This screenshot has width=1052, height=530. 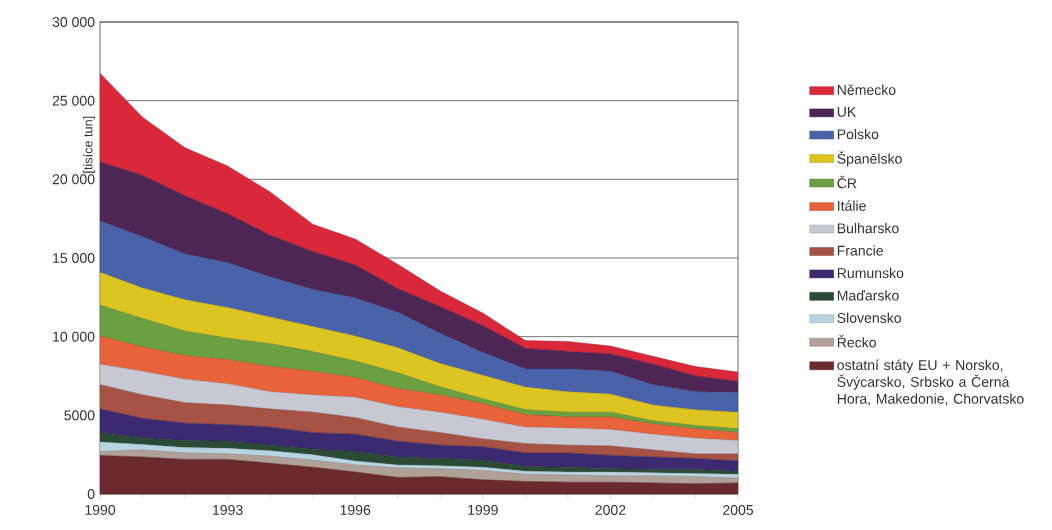 I want to click on legend-label: ostatní státy EU + Norsko, Švýcarsko, Srbsko a Černá Hora, Makedonie, Chorvatsko, so click(x=930, y=382).